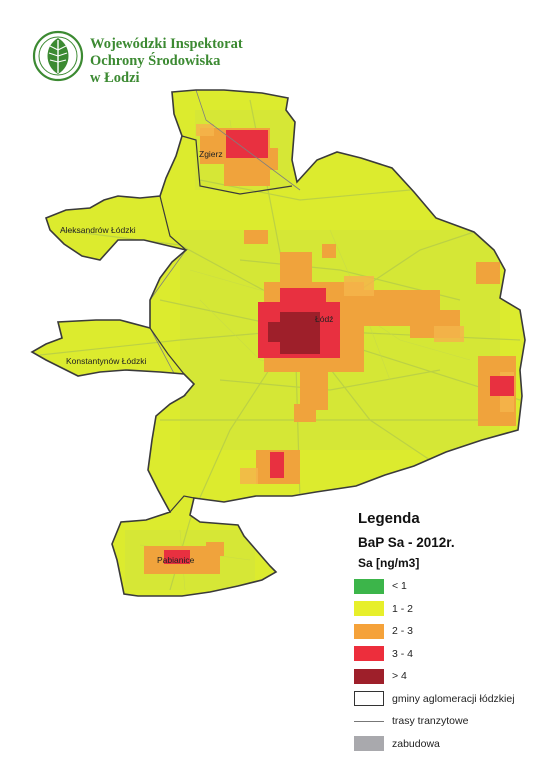 The width and height of the screenshot is (549, 776). What do you see at coordinates (403, 631) in the screenshot?
I see `legend-label: 2 - 3` at bounding box center [403, 631].